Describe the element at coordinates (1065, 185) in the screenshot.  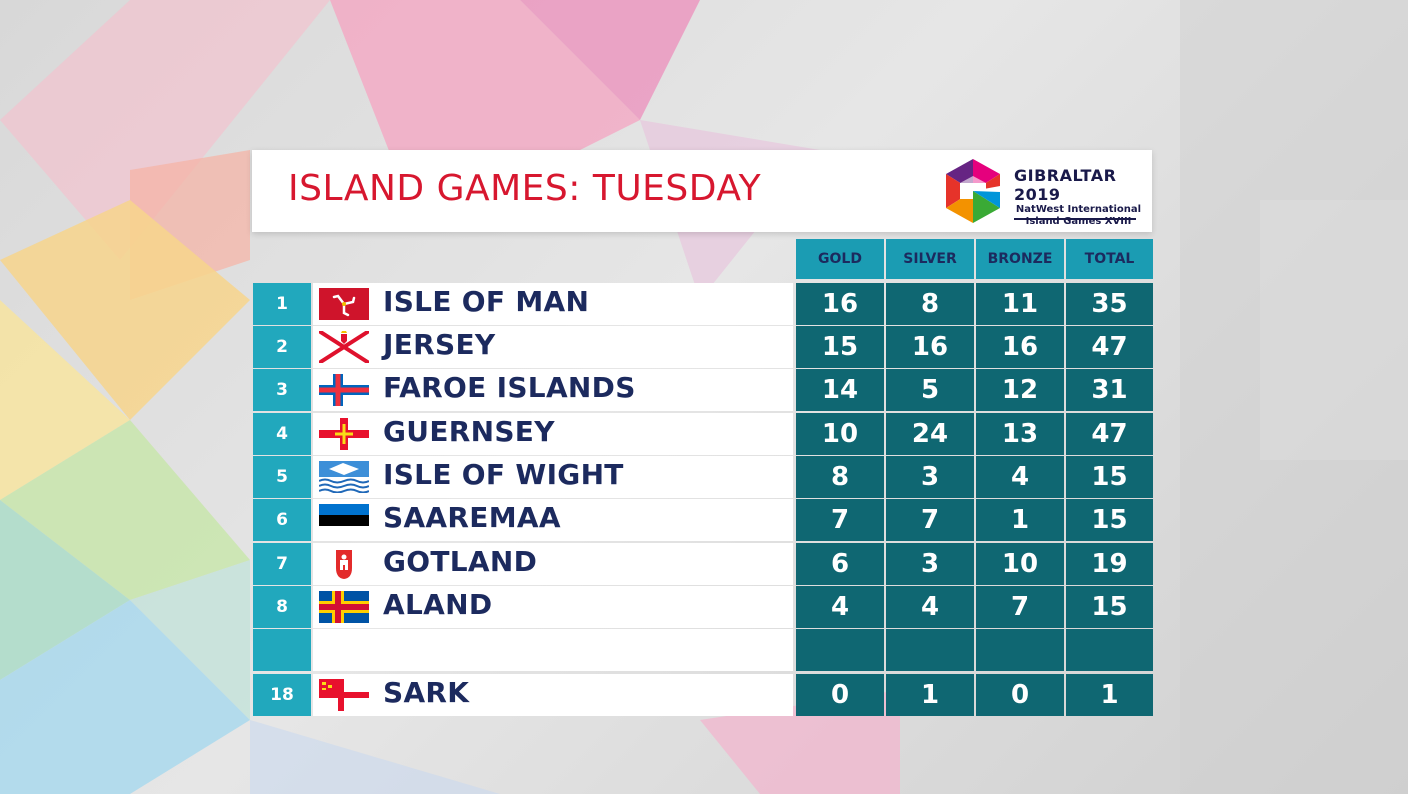
I see `logo-line-1: GIBRALTAR 2019` at that location.